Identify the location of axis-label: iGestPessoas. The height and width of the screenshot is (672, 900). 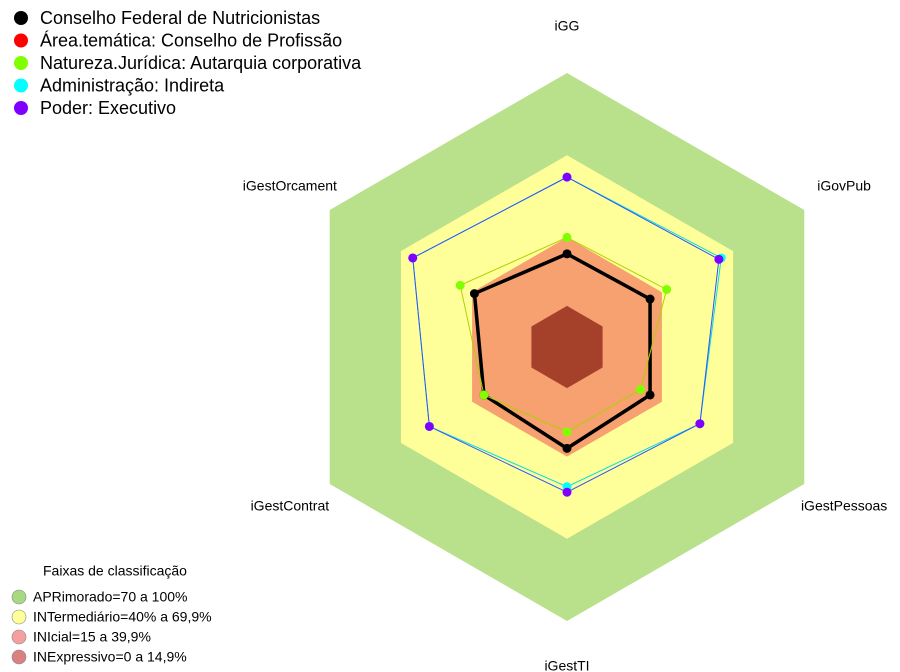
(844, 506).